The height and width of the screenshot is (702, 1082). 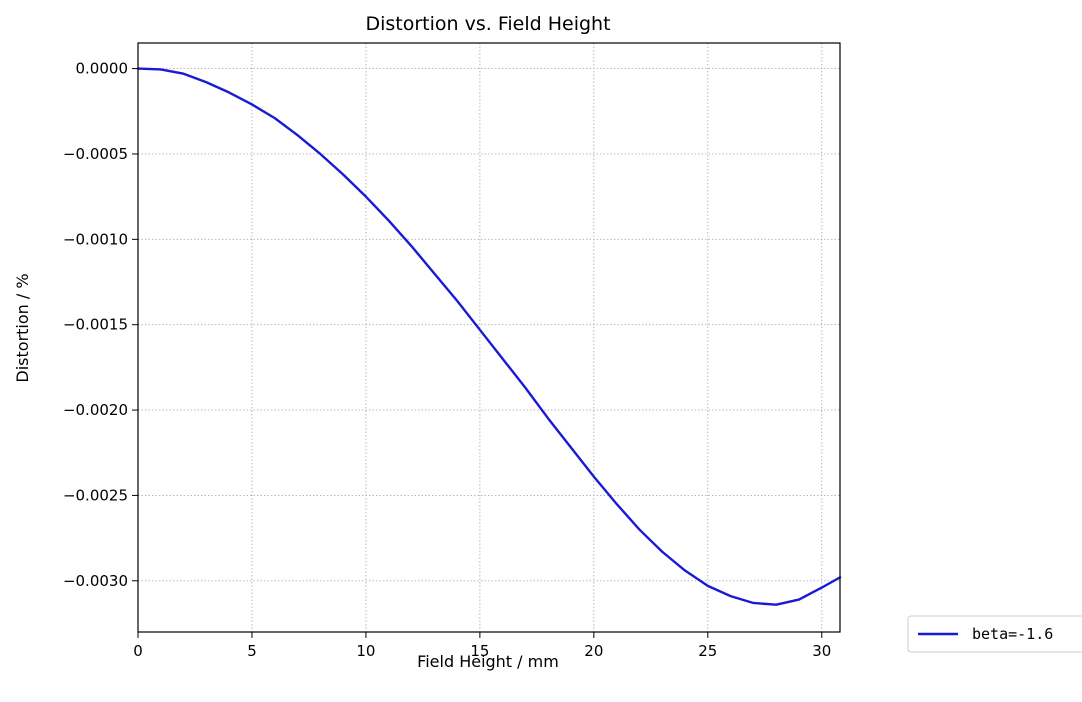 What do you see at coordinates (252, 651) in the screenshot?
I see `x-tick-label: 5` at bounding box center [252, 651].